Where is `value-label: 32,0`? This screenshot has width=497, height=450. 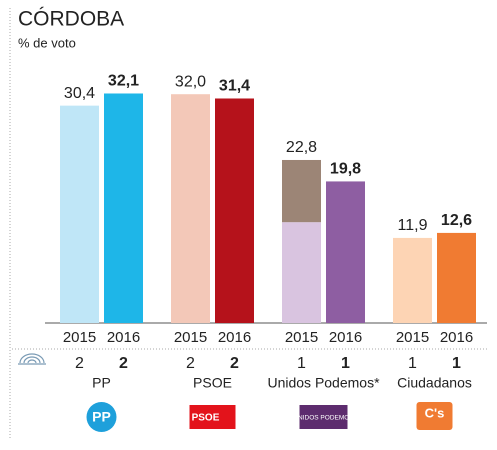 value-label: 32,0 is located at coordinates (190, 81).